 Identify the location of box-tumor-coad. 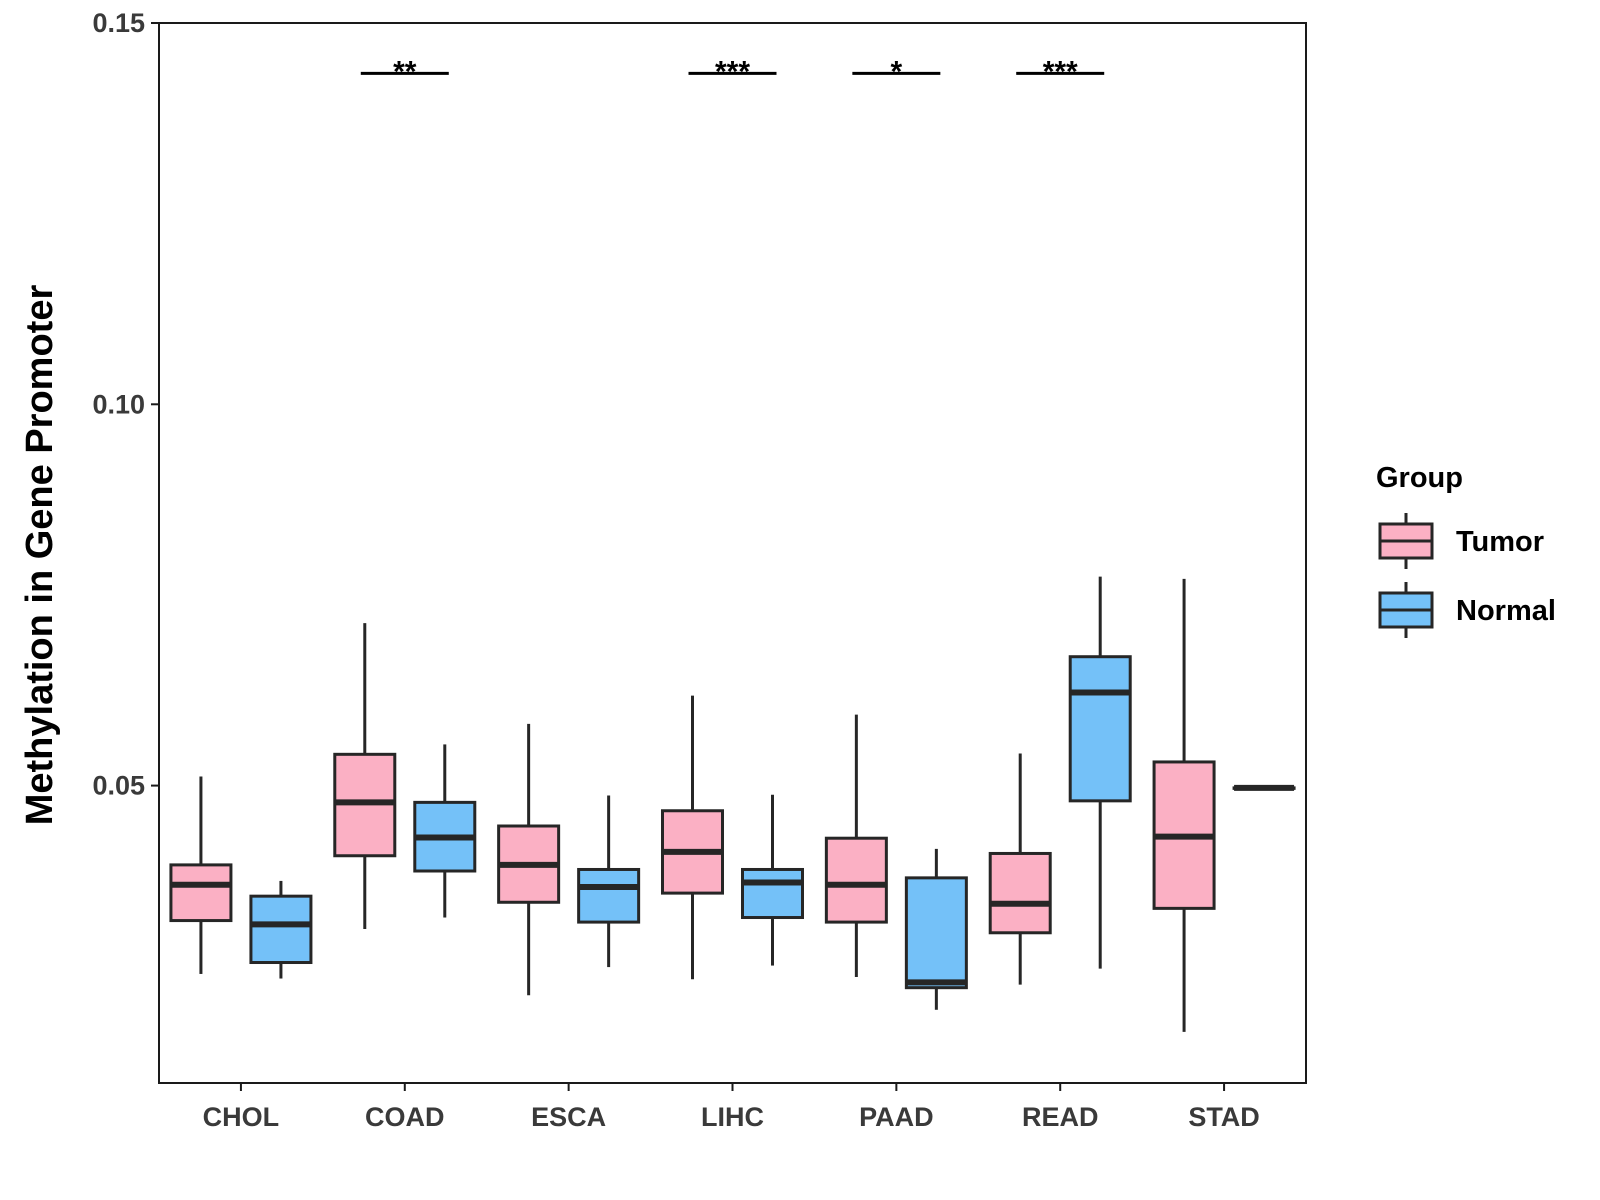
(365, 776).